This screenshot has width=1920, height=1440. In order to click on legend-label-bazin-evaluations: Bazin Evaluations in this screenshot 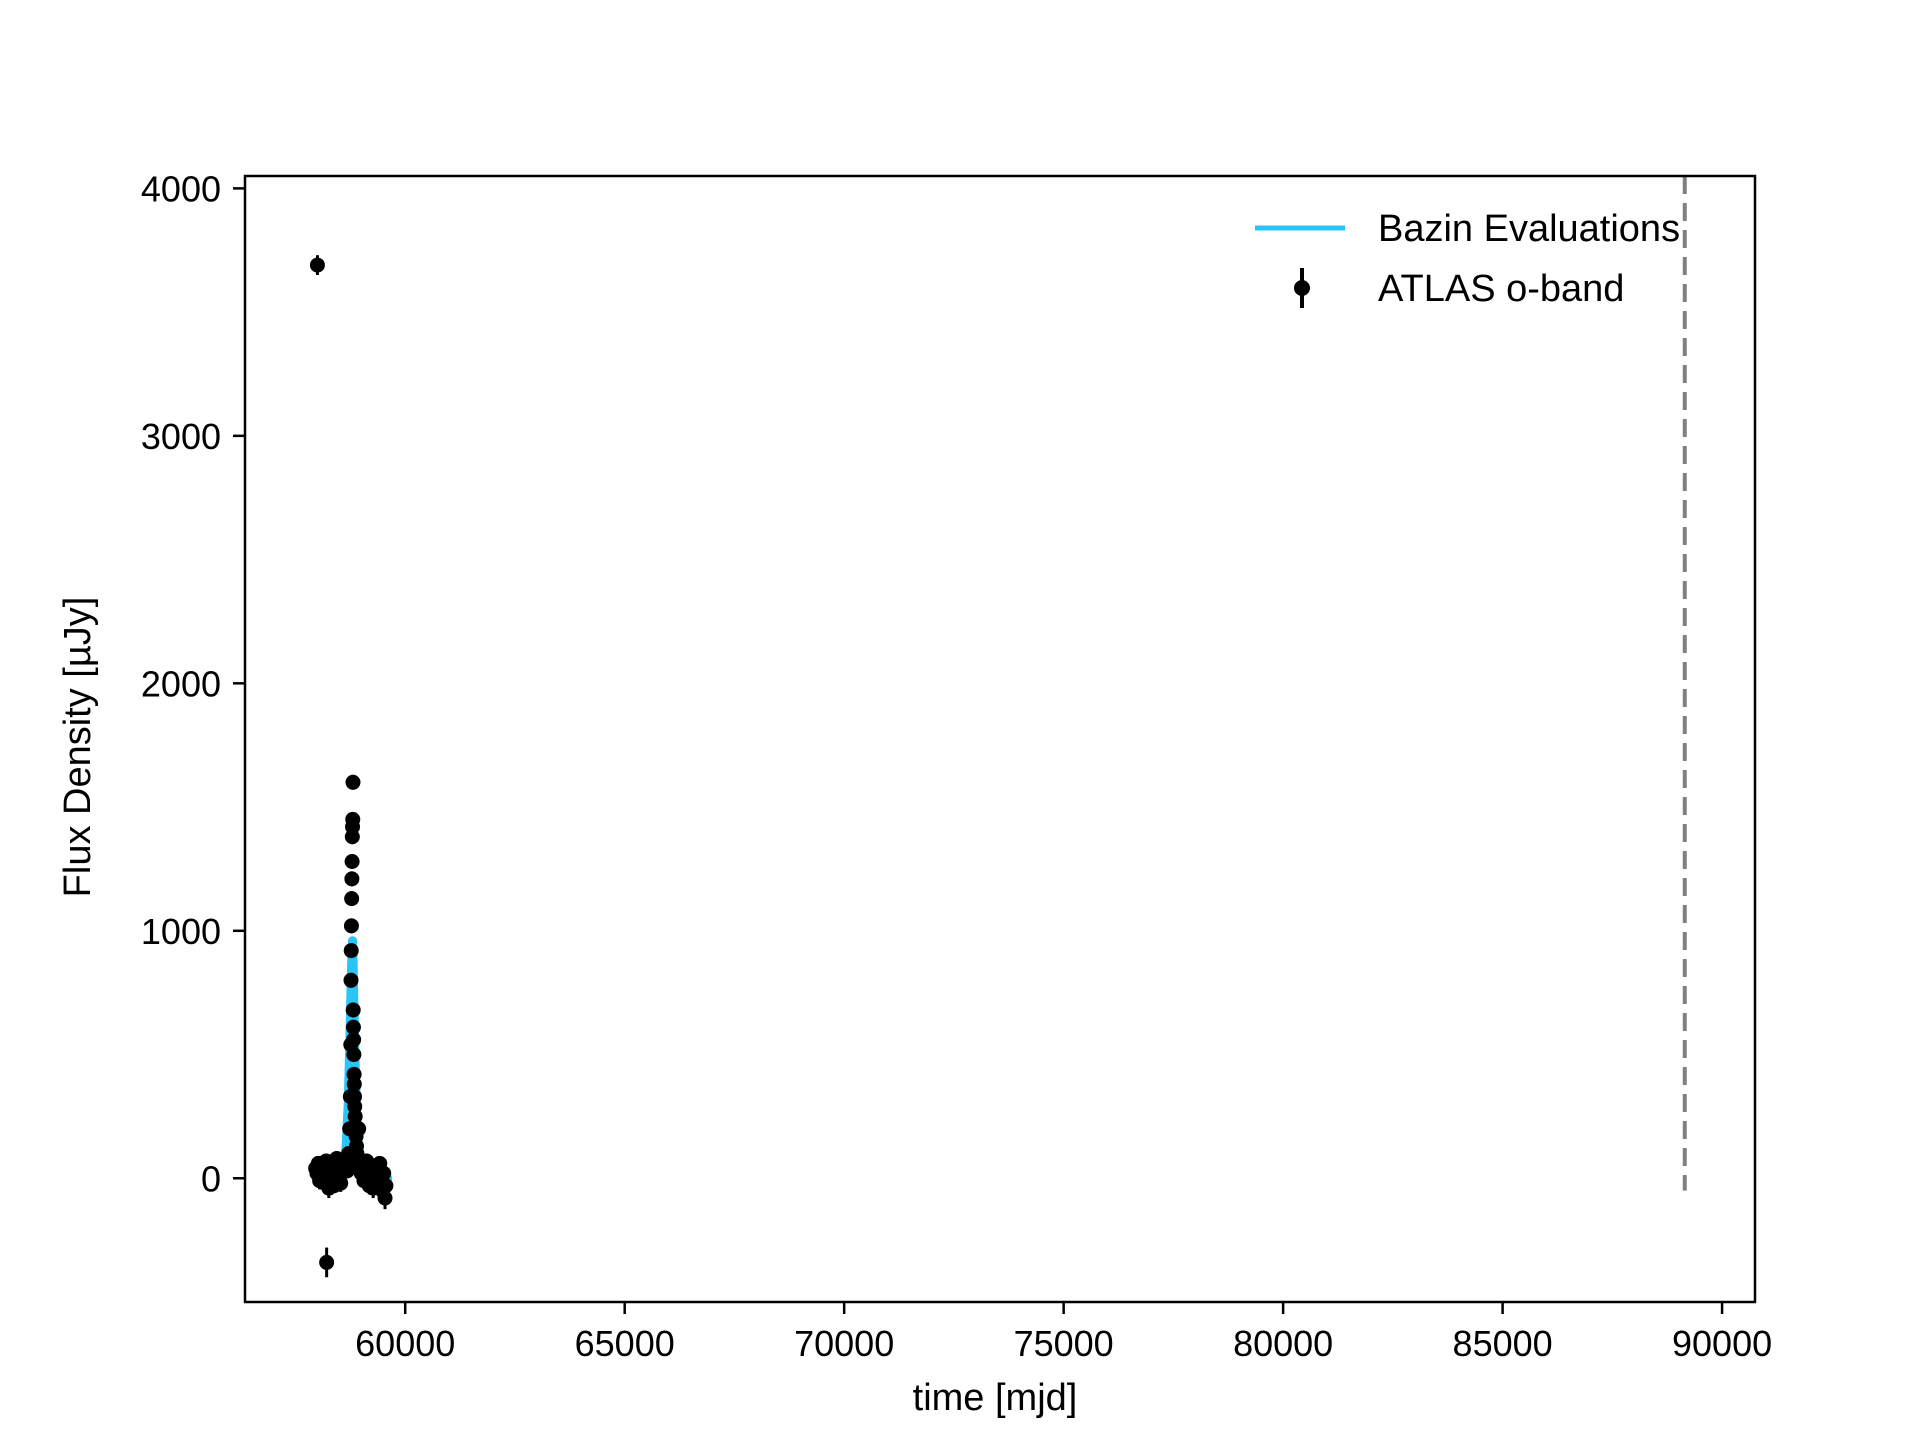, I will do `click(1529, 229)`.